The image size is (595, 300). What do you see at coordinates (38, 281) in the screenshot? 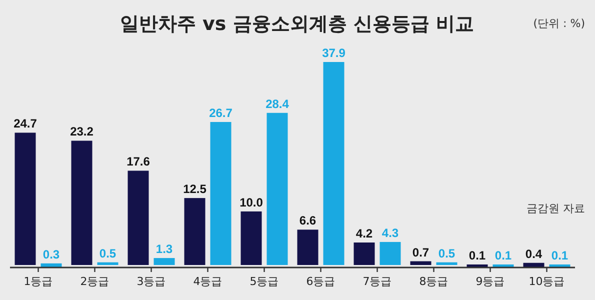
I see `x-tick-label: 1등급` at bounding box center [38, 281].